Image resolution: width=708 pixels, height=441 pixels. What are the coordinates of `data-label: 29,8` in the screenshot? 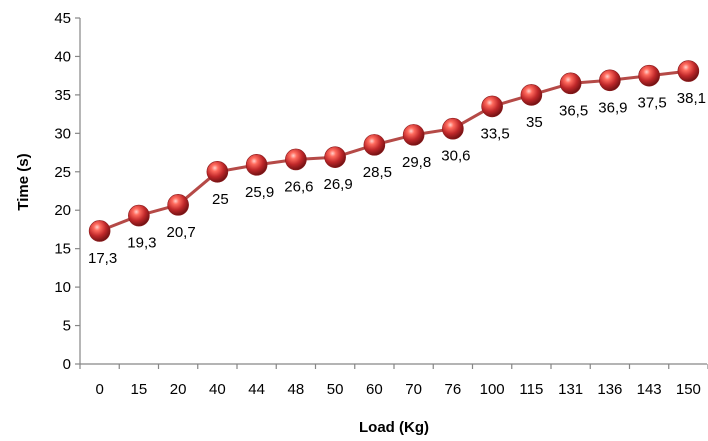 It's located at (416, 162).